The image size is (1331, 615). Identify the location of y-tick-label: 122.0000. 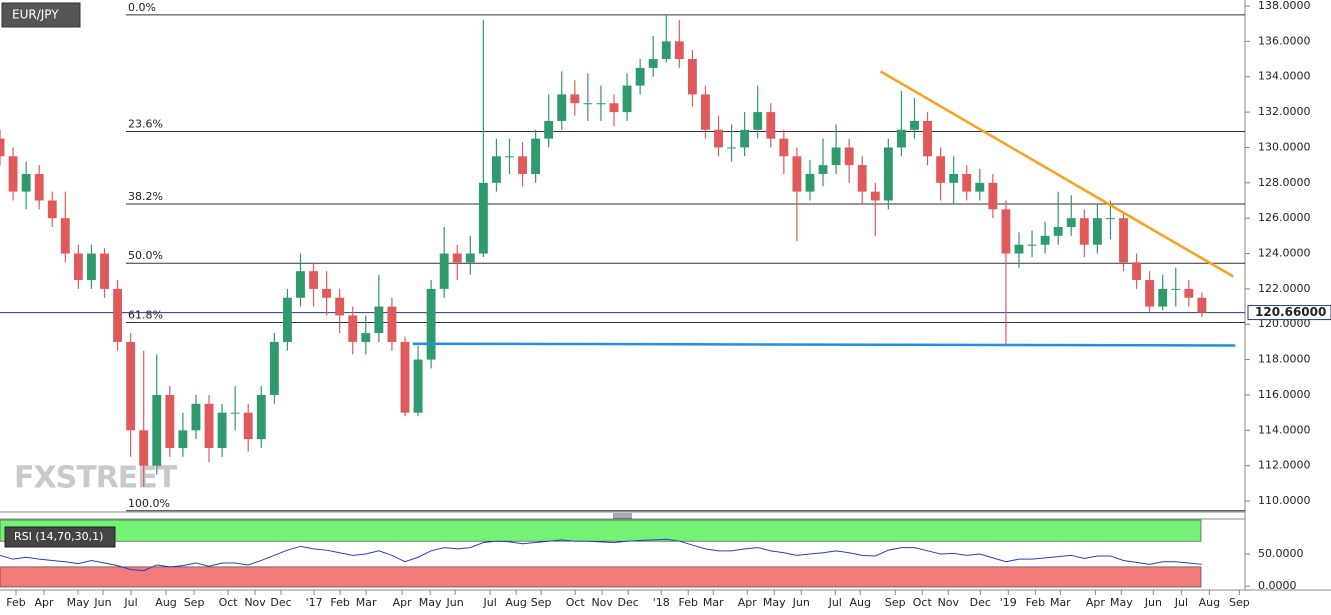
(1284, 288).